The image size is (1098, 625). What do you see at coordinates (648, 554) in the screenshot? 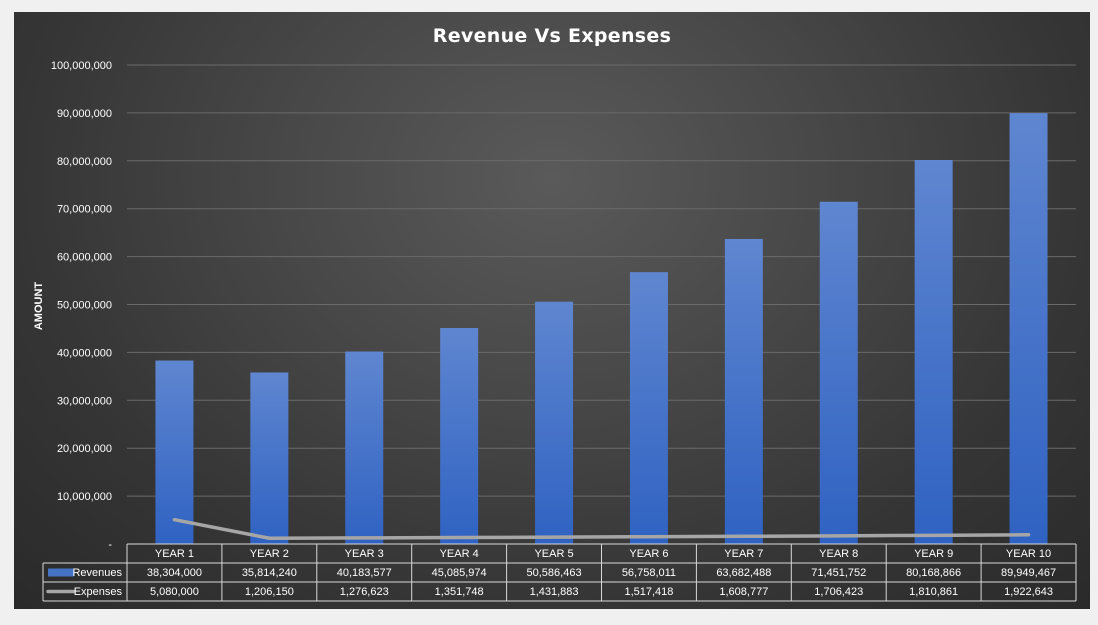
I see `table-category-label: YEAR 6` at bounding box center [648, 554].